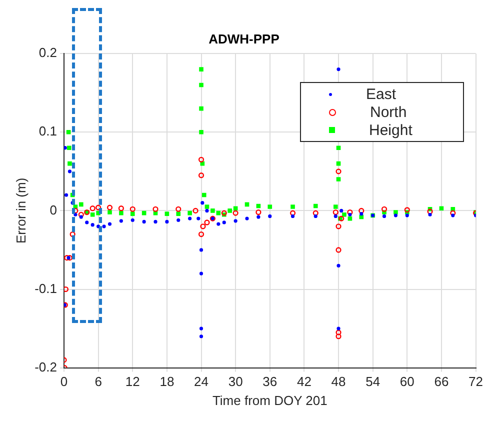  I want to click on x-tick-label: 12, so click(132, 382).